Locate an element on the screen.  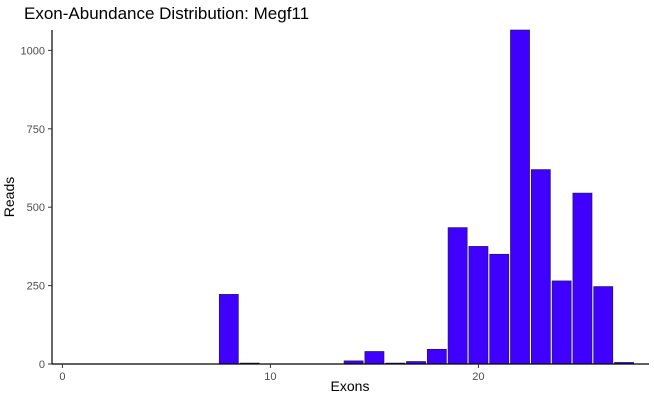
y-tick-label: 750 is located at coordinates (36, 130).